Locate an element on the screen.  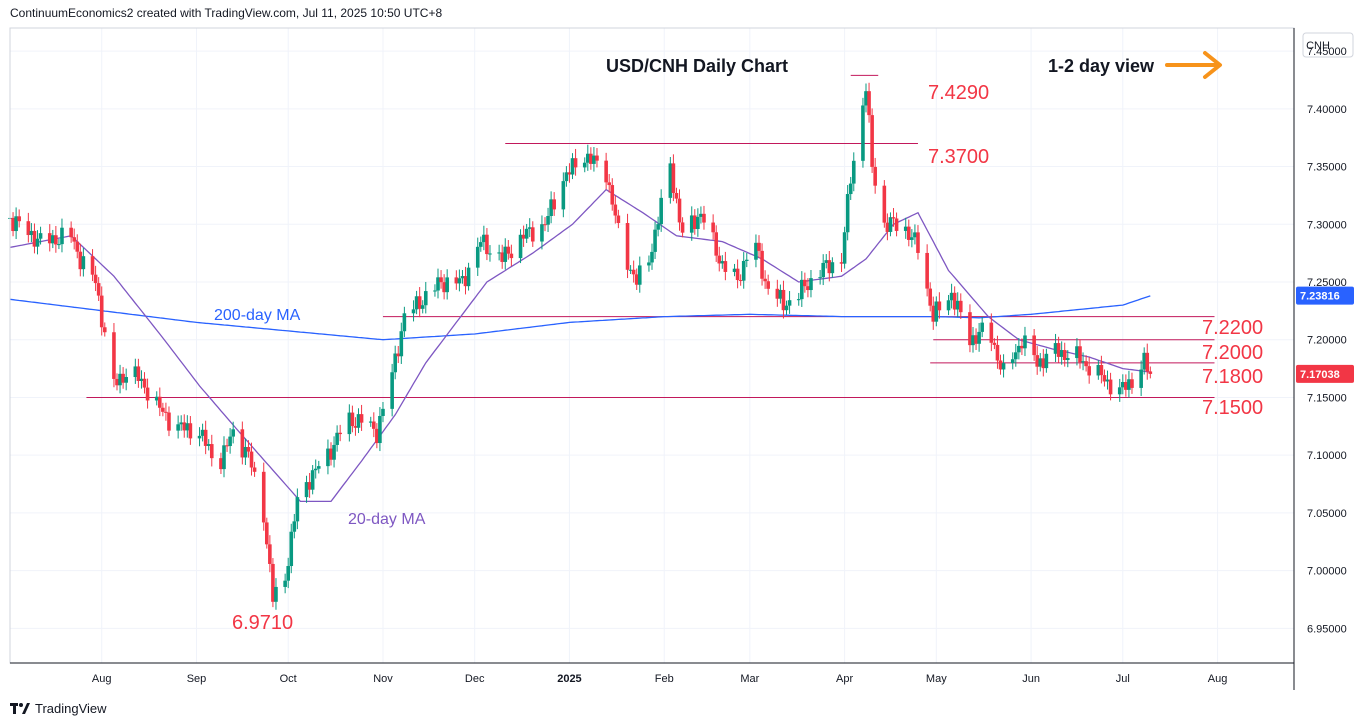
level-label: 7.3700 is located at coordinates (958, 157).